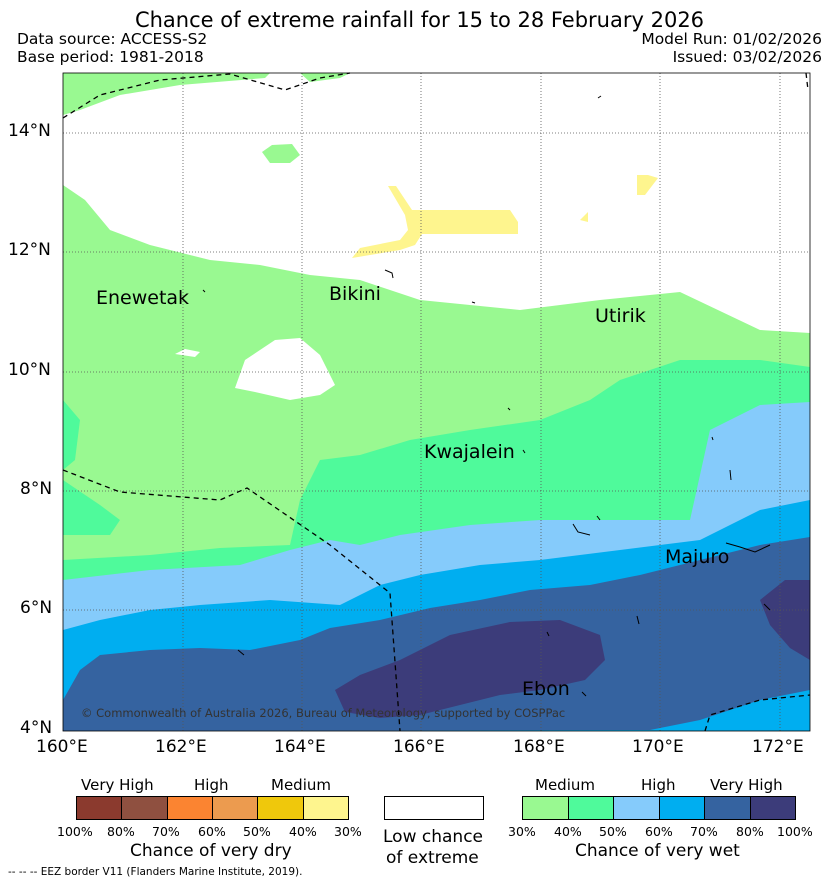 The height and width of the screenshot is (885, 839). Describe the element at coordinates (285, 369) in the screenshot. I see `low-chance-hole` at that location.